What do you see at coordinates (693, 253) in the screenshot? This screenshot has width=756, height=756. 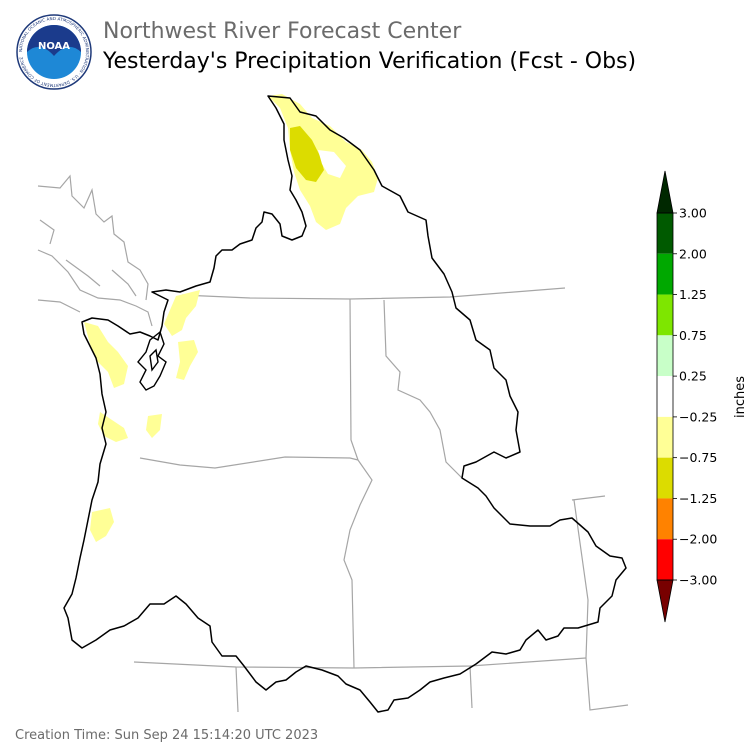 I see `colorbar-tick-label: 2.00` at bounding box center [693, 253].